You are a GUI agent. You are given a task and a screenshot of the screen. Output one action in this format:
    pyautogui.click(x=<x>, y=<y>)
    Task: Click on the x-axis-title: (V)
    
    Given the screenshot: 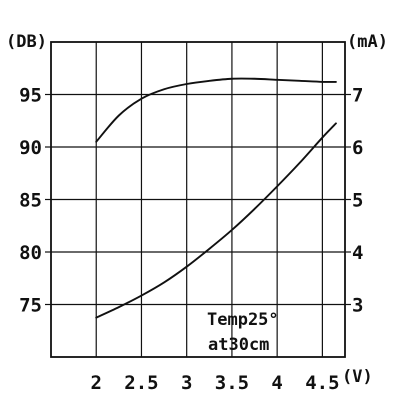 What is the action you would take?
    pyautogui.click(x=357, y=377)
    